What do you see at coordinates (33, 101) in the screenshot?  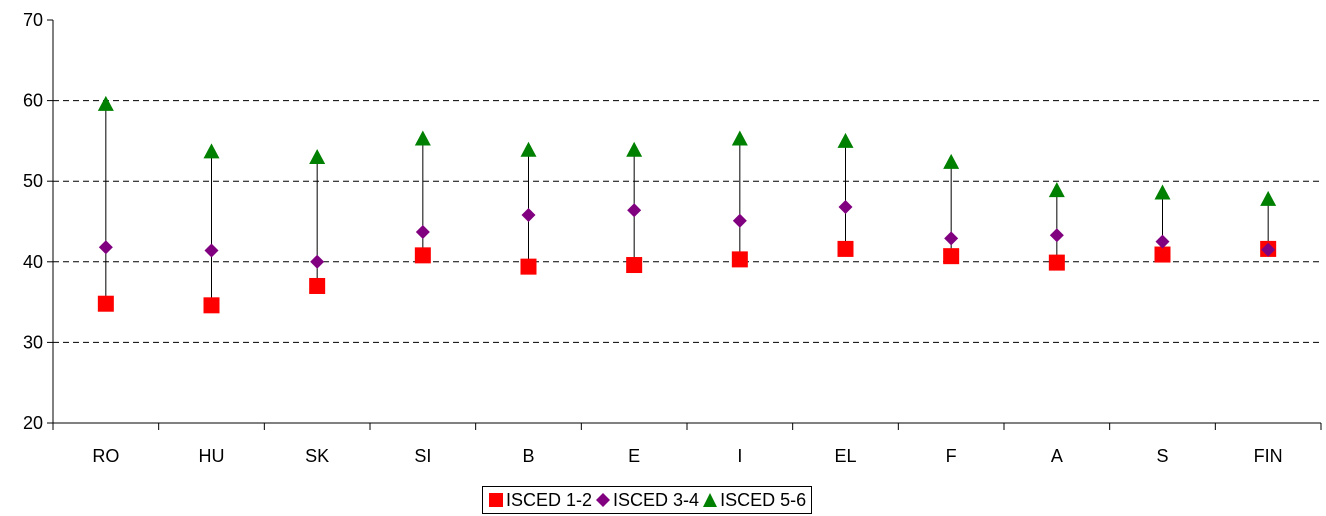 I see `y-tick-label: 60` at bounding box center [33, 101].